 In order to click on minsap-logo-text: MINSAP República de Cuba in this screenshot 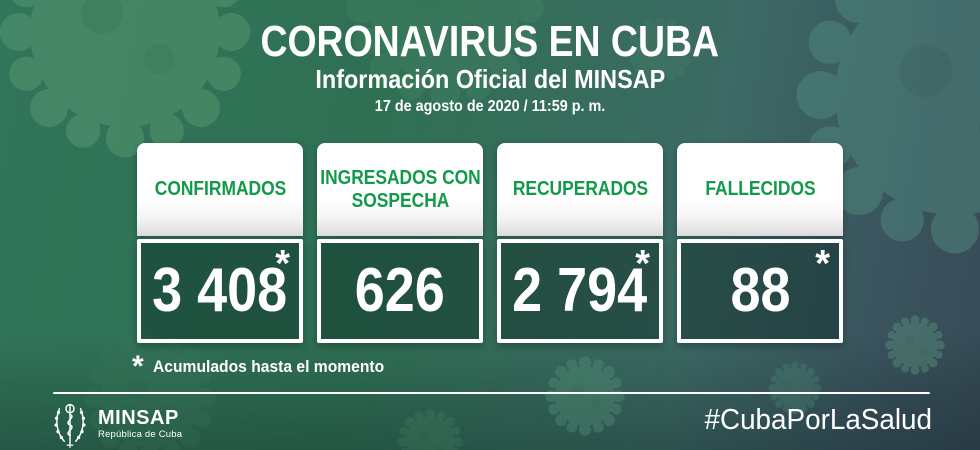, I will do `click(140, 423)`.